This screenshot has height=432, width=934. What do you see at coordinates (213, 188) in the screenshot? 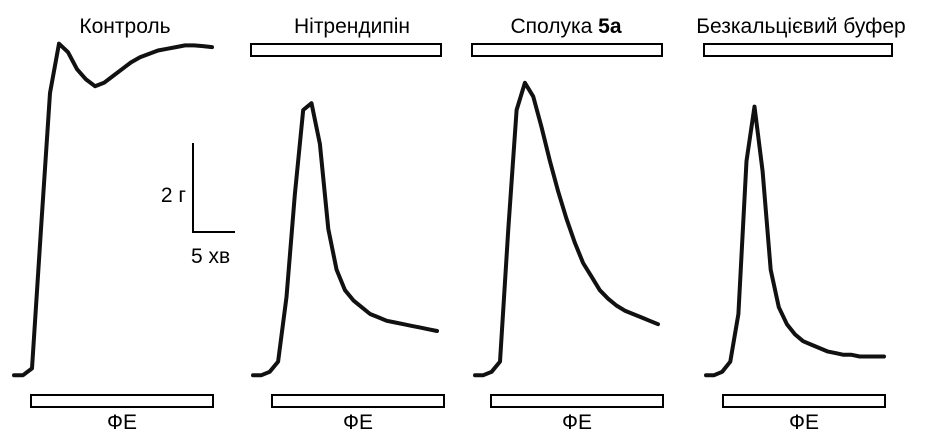
I see `scale-bar-lines` at bounding box center [213, 188].